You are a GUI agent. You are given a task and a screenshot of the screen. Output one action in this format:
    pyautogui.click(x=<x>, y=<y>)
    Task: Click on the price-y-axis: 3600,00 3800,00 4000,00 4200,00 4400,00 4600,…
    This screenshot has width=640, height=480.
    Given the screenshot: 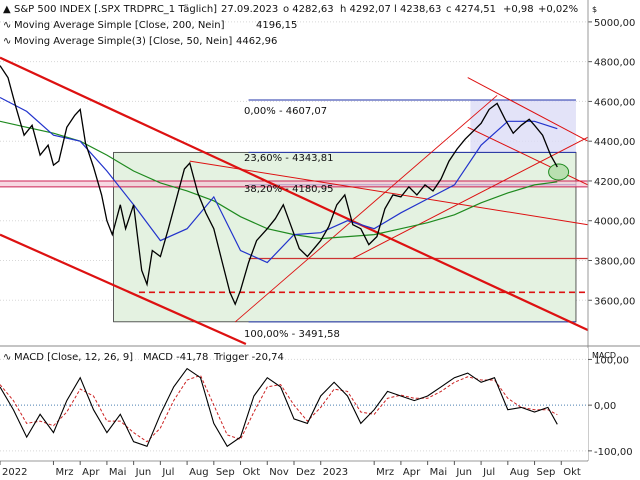 What is the action you would take?
    pyautogui.click(x=611, y=230)
    